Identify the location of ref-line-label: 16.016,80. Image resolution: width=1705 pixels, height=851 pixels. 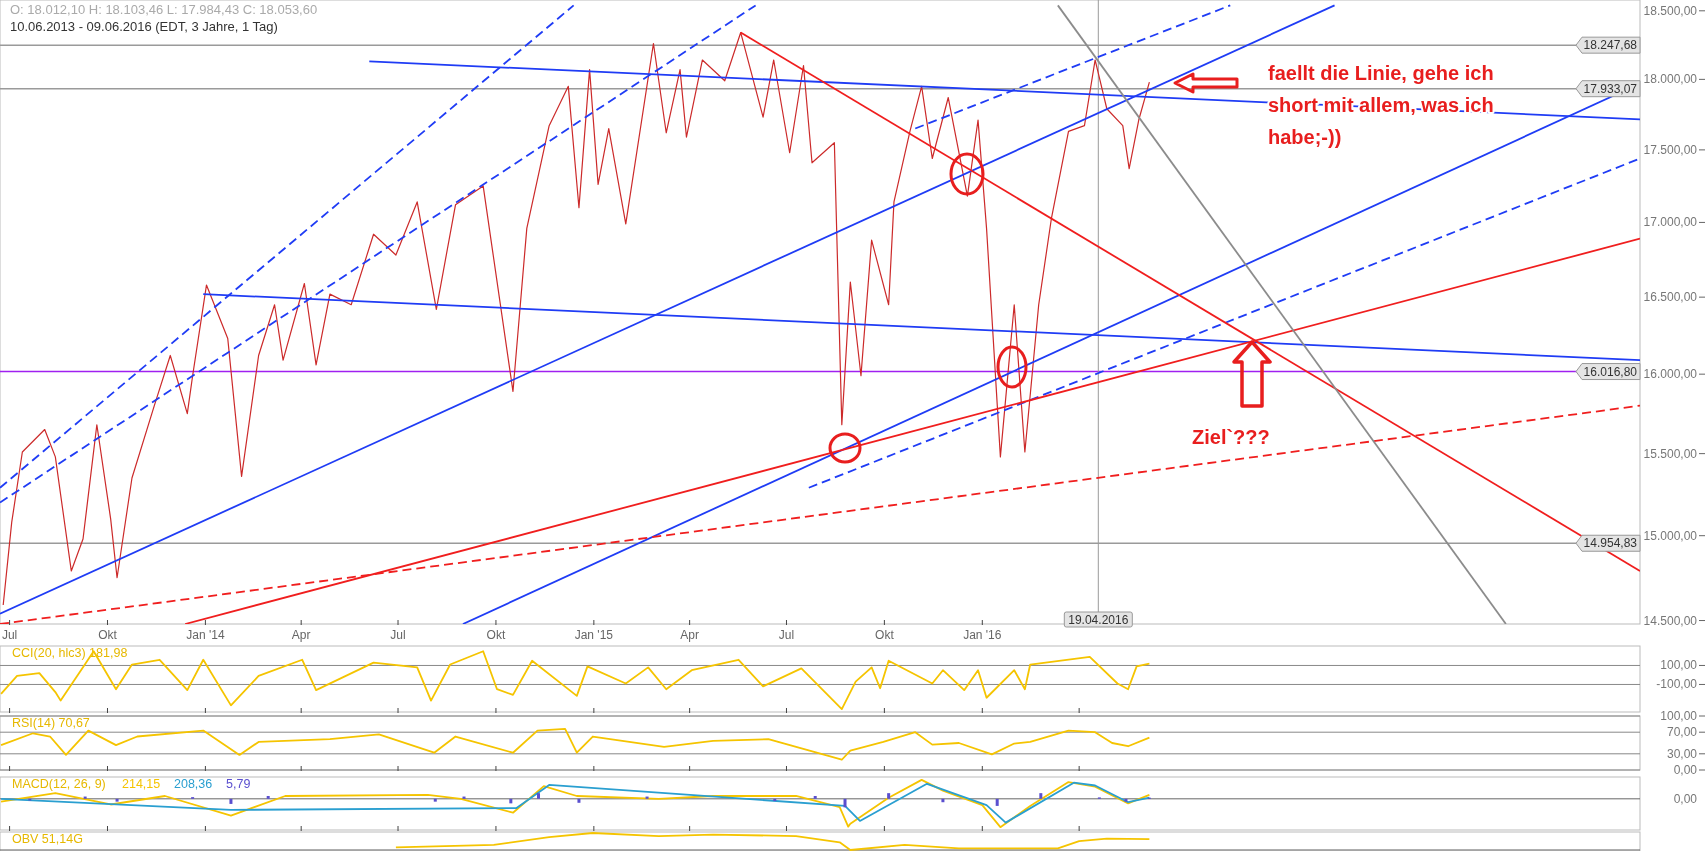
(1610, 371).